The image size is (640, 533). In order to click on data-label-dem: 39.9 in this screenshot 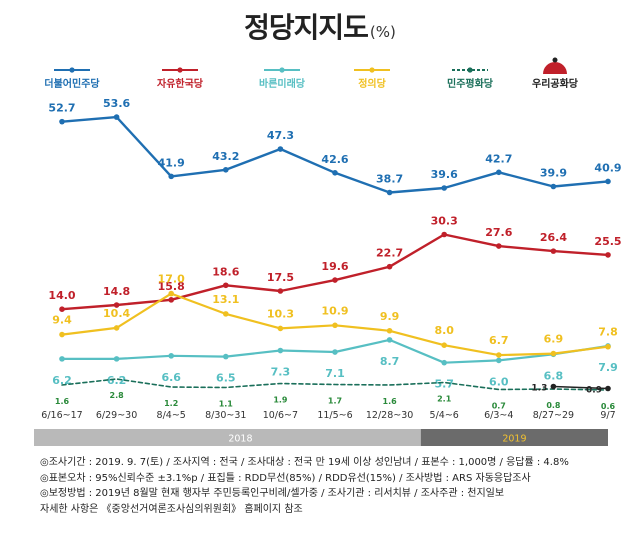, I will do `click(553, 173)`.